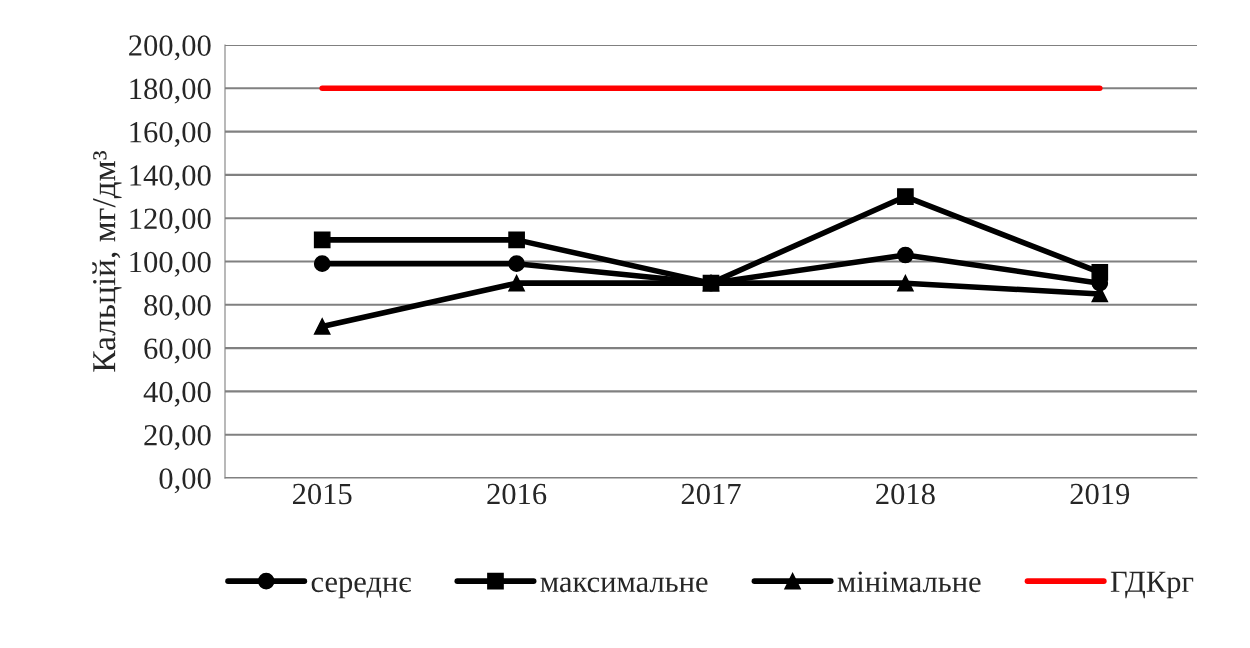 The height and width of the screenshot is (648, 1250). Describe the element at coordinates (177, 394) in the screenshot. I see `y-tick-label: 40,00` at that location.